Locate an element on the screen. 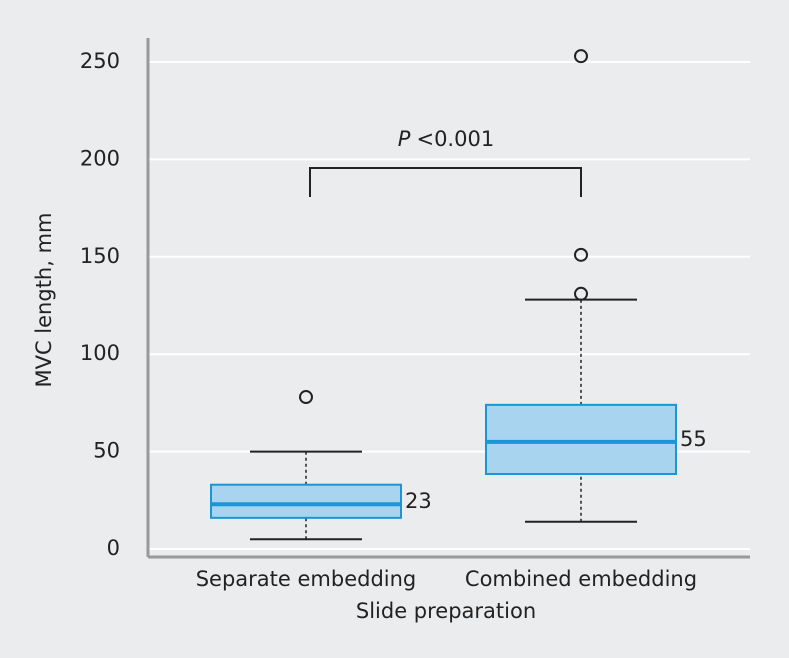 The width and height of the screenshot is (789, 658). annotation-text: <0.001 is located at coordinates (455, 139).